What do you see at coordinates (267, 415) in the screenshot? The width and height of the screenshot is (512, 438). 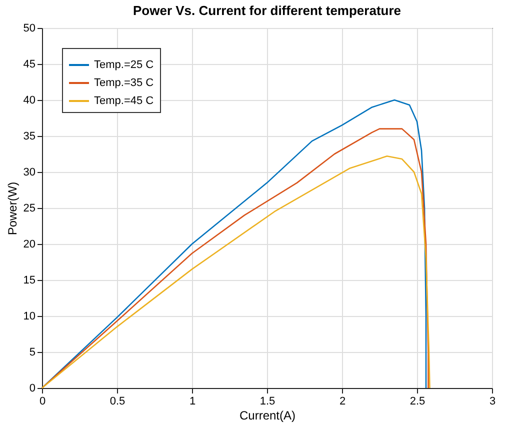 I see `x-axis-title: Current(A)` at bounding box center [267, 415].